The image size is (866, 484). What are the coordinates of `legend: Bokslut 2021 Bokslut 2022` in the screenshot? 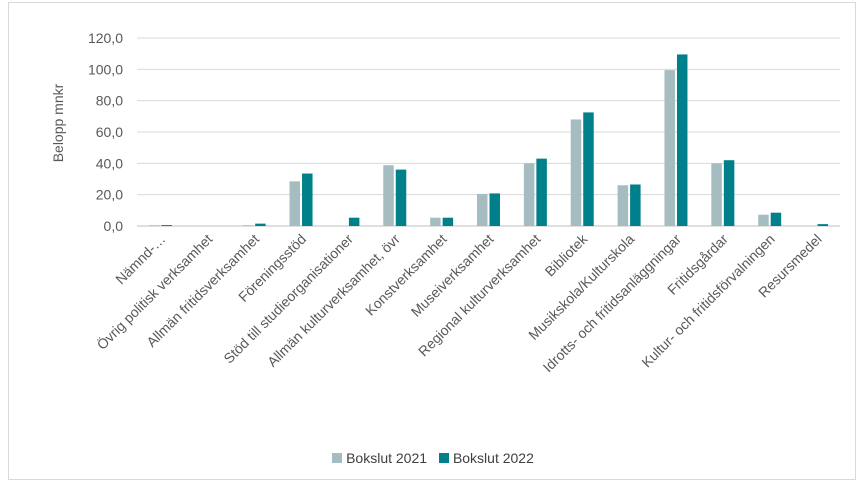 It's located at (433, 458).